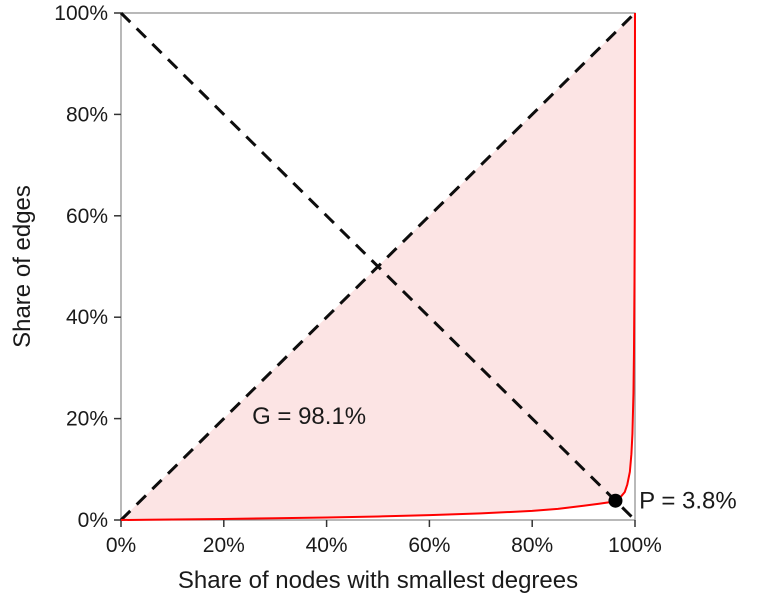 Image resolution: width=758 pixels, height=600 pixels. I want to click on y-tick-label: 60%, so click(87, 216).